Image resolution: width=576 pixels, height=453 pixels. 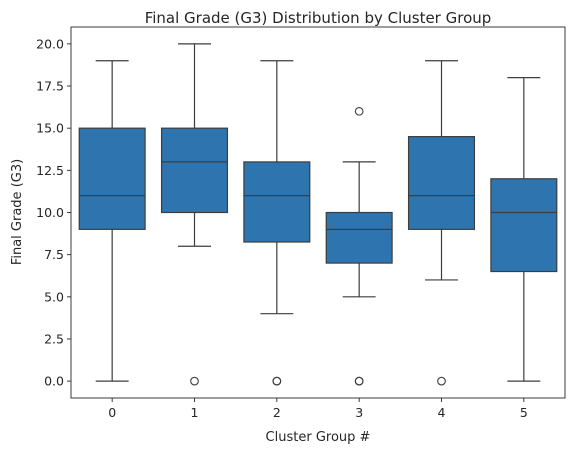 What do you see at coordinates (195, 412) in the screenshot?
I see `x-tick-label: 1` at bounding box center [195, 412].